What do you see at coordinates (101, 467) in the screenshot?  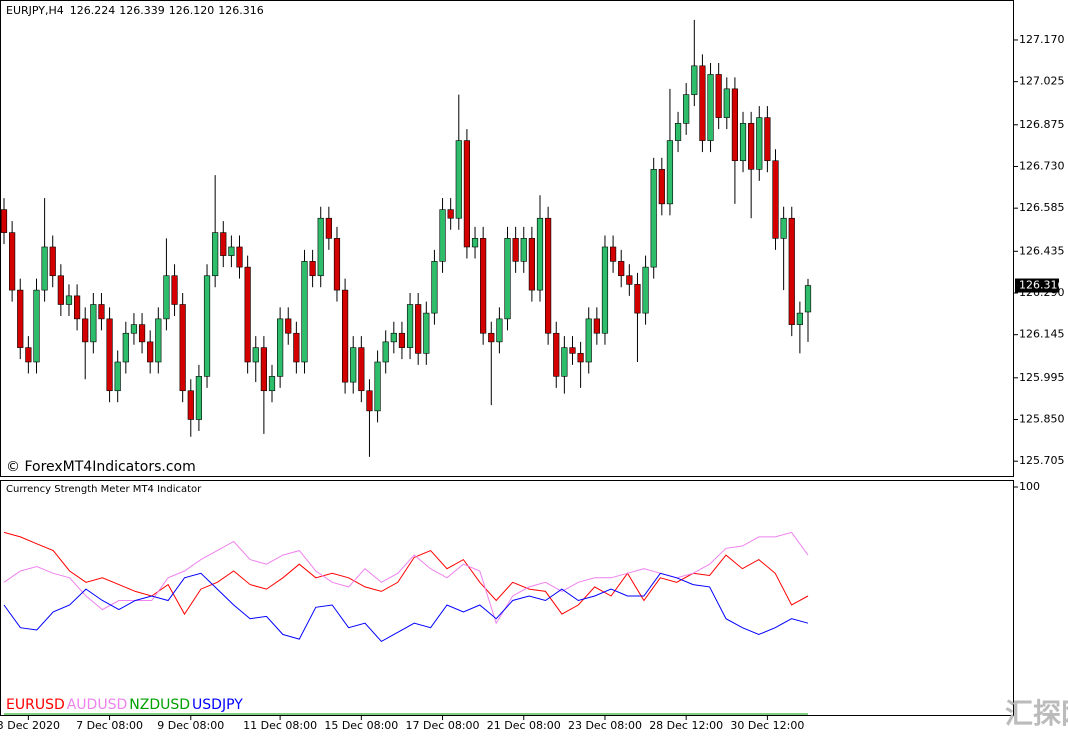 I see `copyright: © ForexMT4Indicators.com` at bounding box center [101, 467].